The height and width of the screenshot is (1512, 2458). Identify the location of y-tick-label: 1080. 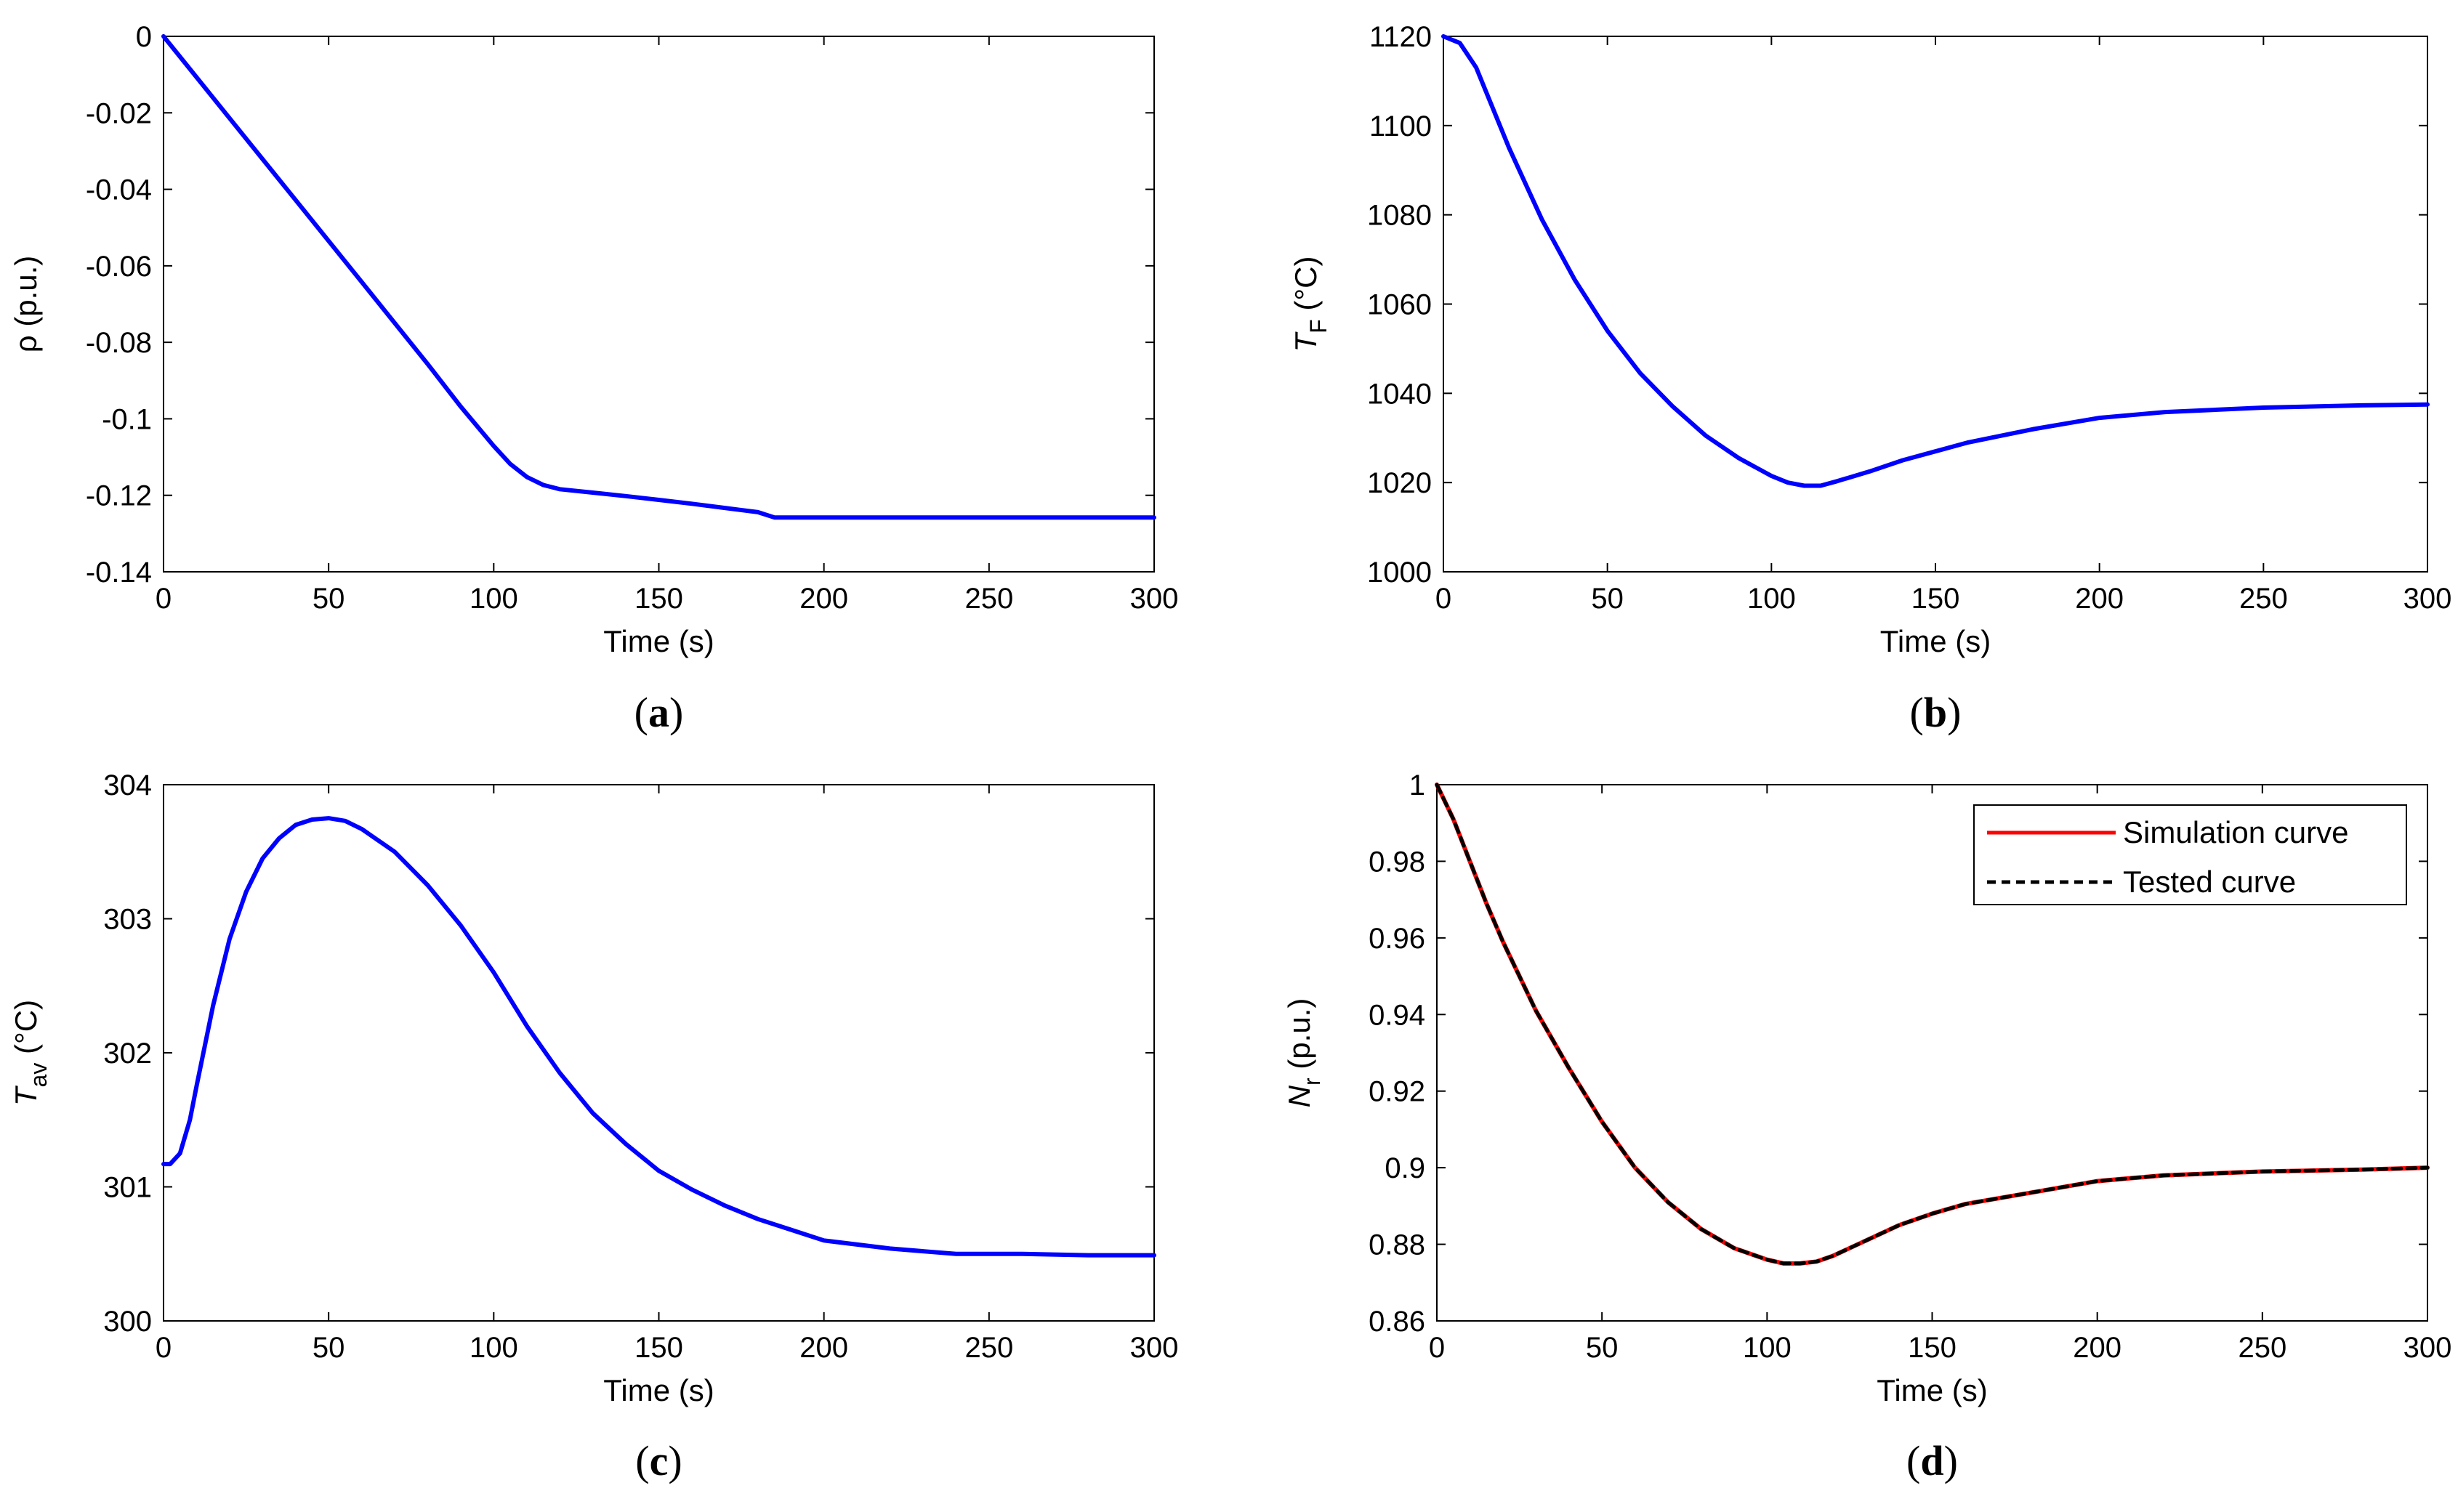
(1399, 216).